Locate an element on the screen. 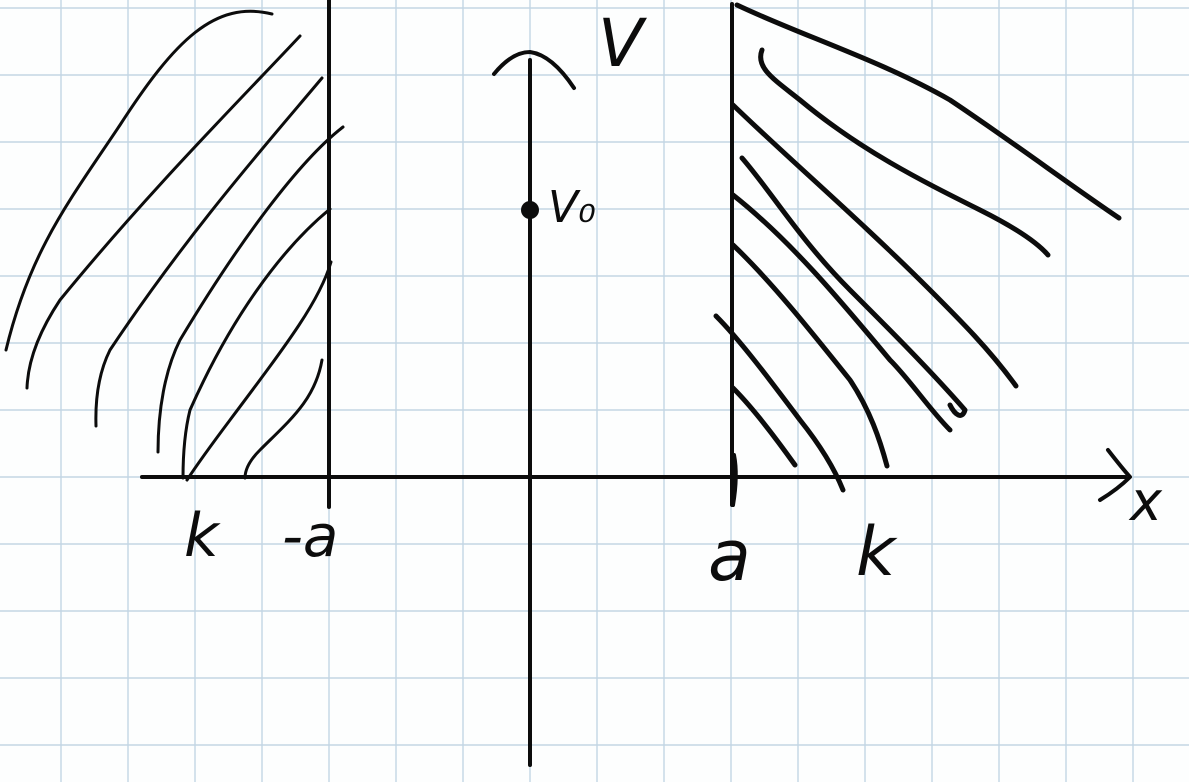 The height and width of the screenshot is (782, 1189). left-k-label: k is located at coordinates (202, 536).